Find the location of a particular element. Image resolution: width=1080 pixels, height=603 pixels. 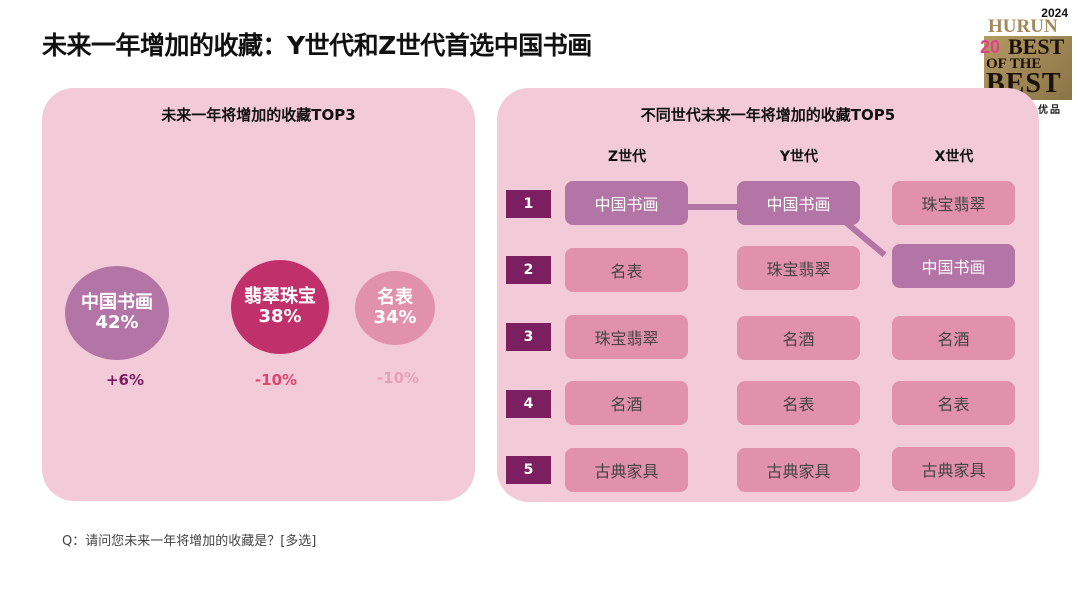

logo-number: 20 is located at coordinates (990, 47).